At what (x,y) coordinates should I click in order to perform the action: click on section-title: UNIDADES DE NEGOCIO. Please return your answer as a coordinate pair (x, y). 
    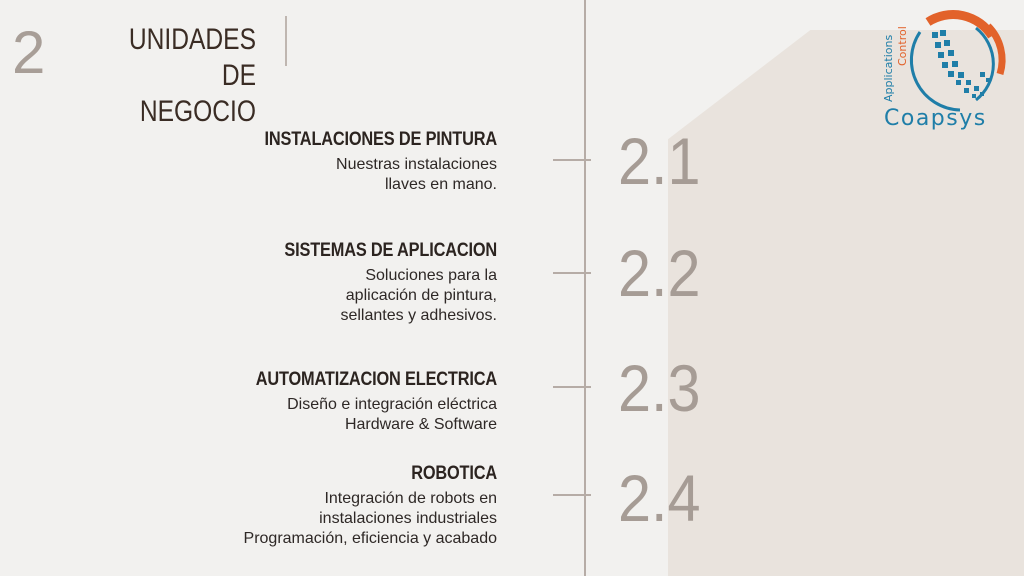
    Looking at the image, I should click on (189, 76).